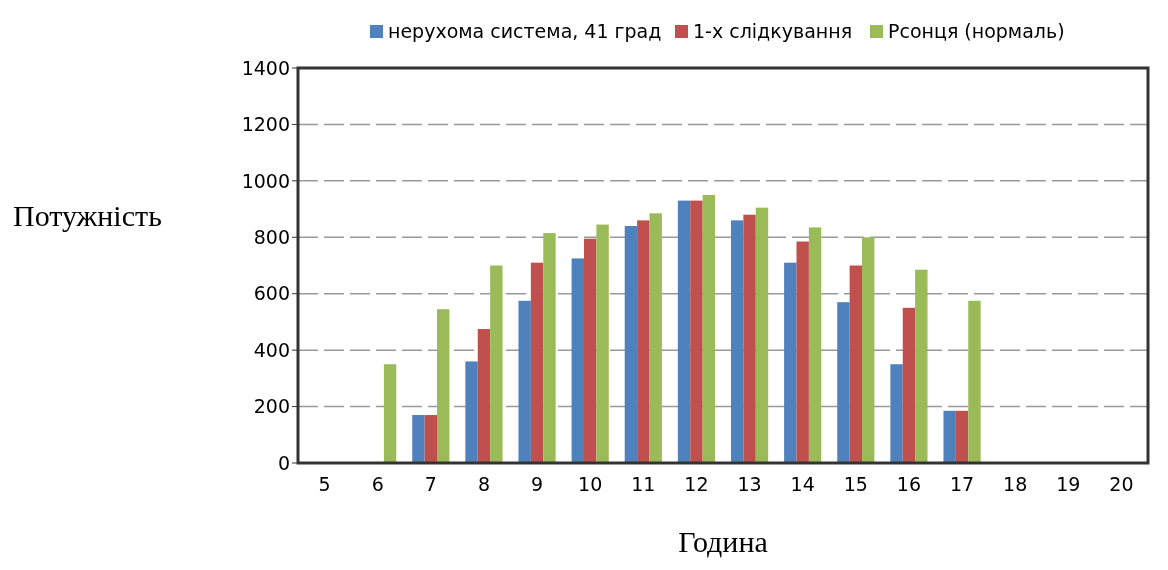 This screenshot has height=570, width=1168. I want to click on x-axis-title: Година, so click(723, 541).